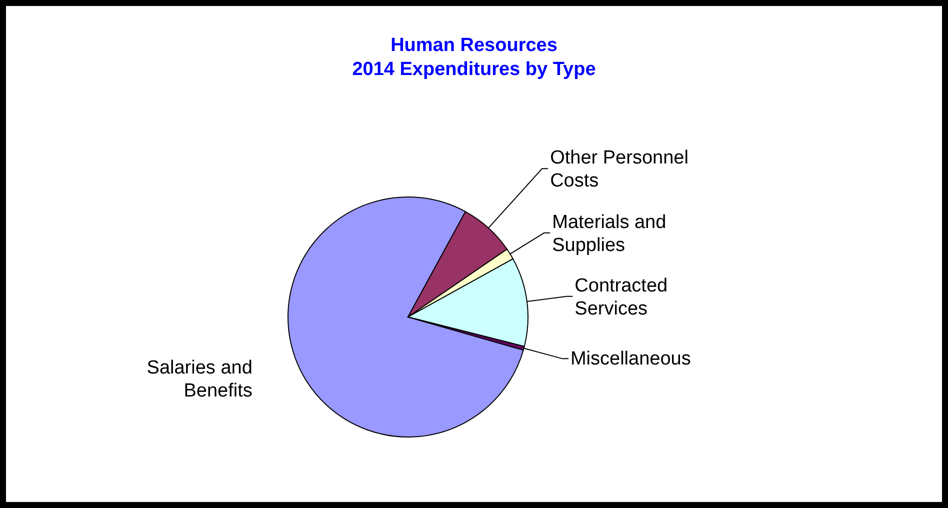 This screenshot has width=948, height=508. I want to click on slice-label: Other Personnel Costs, so click(619, 170).